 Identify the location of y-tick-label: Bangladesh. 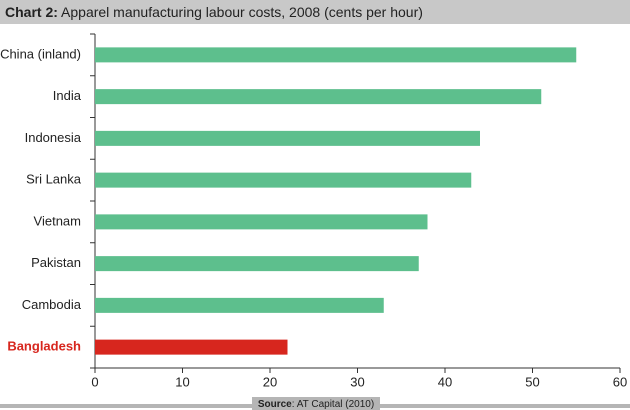
(44, 346).